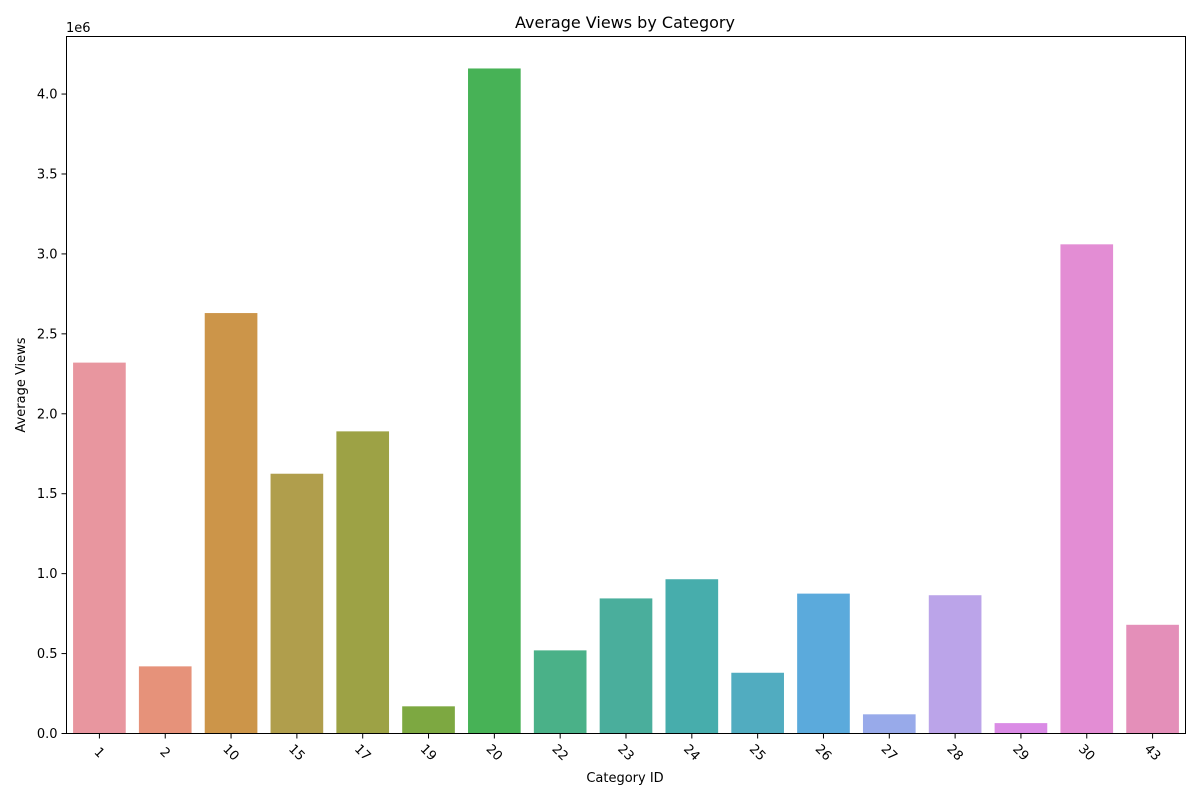 Image resolution: width=1200 pixels, height=804 pixels. I want to click on x-tick-label: 30, so click(1086, 753).